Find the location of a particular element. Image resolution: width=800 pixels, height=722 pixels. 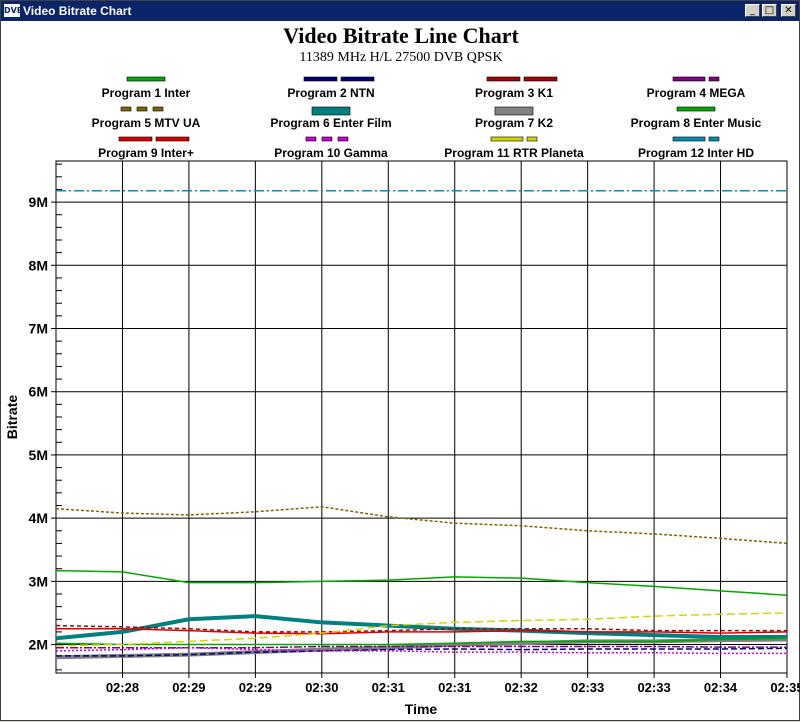

legend-item: Program 1 Inter is located at coordinates (146, 90).